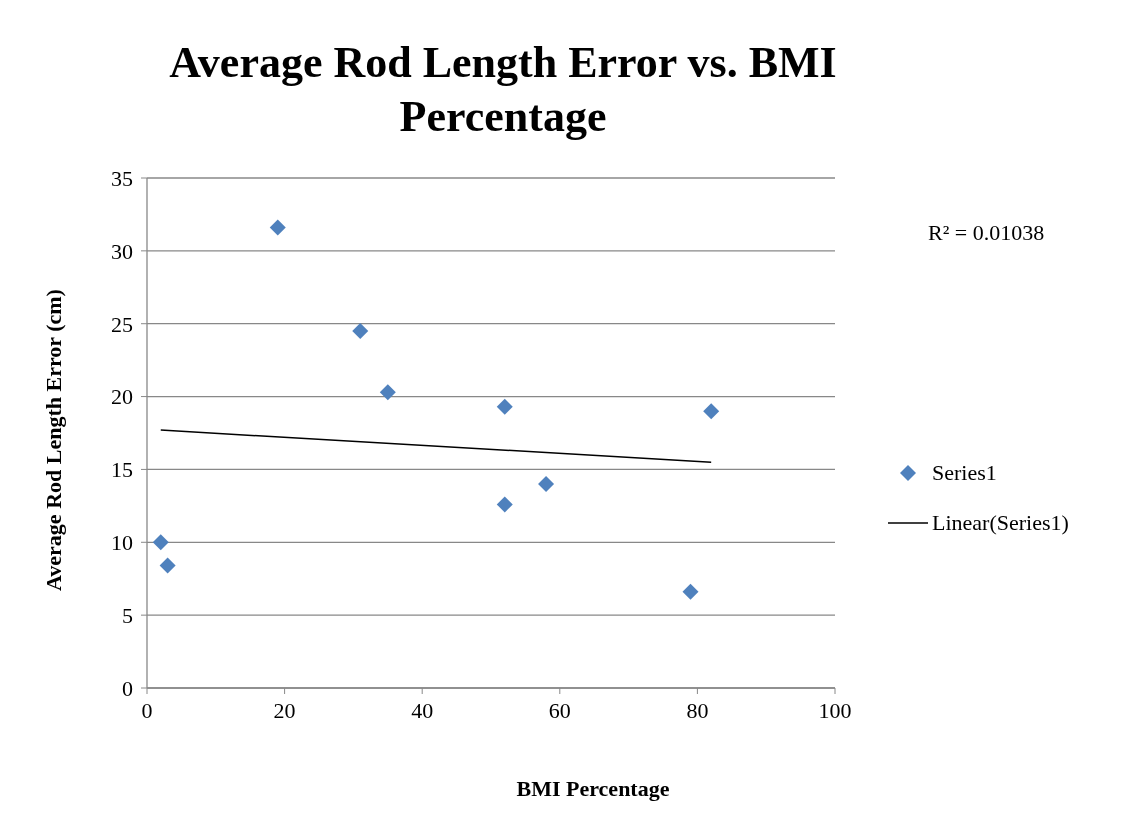  I want to click on y-tick-label: 25, so click(122, 324).